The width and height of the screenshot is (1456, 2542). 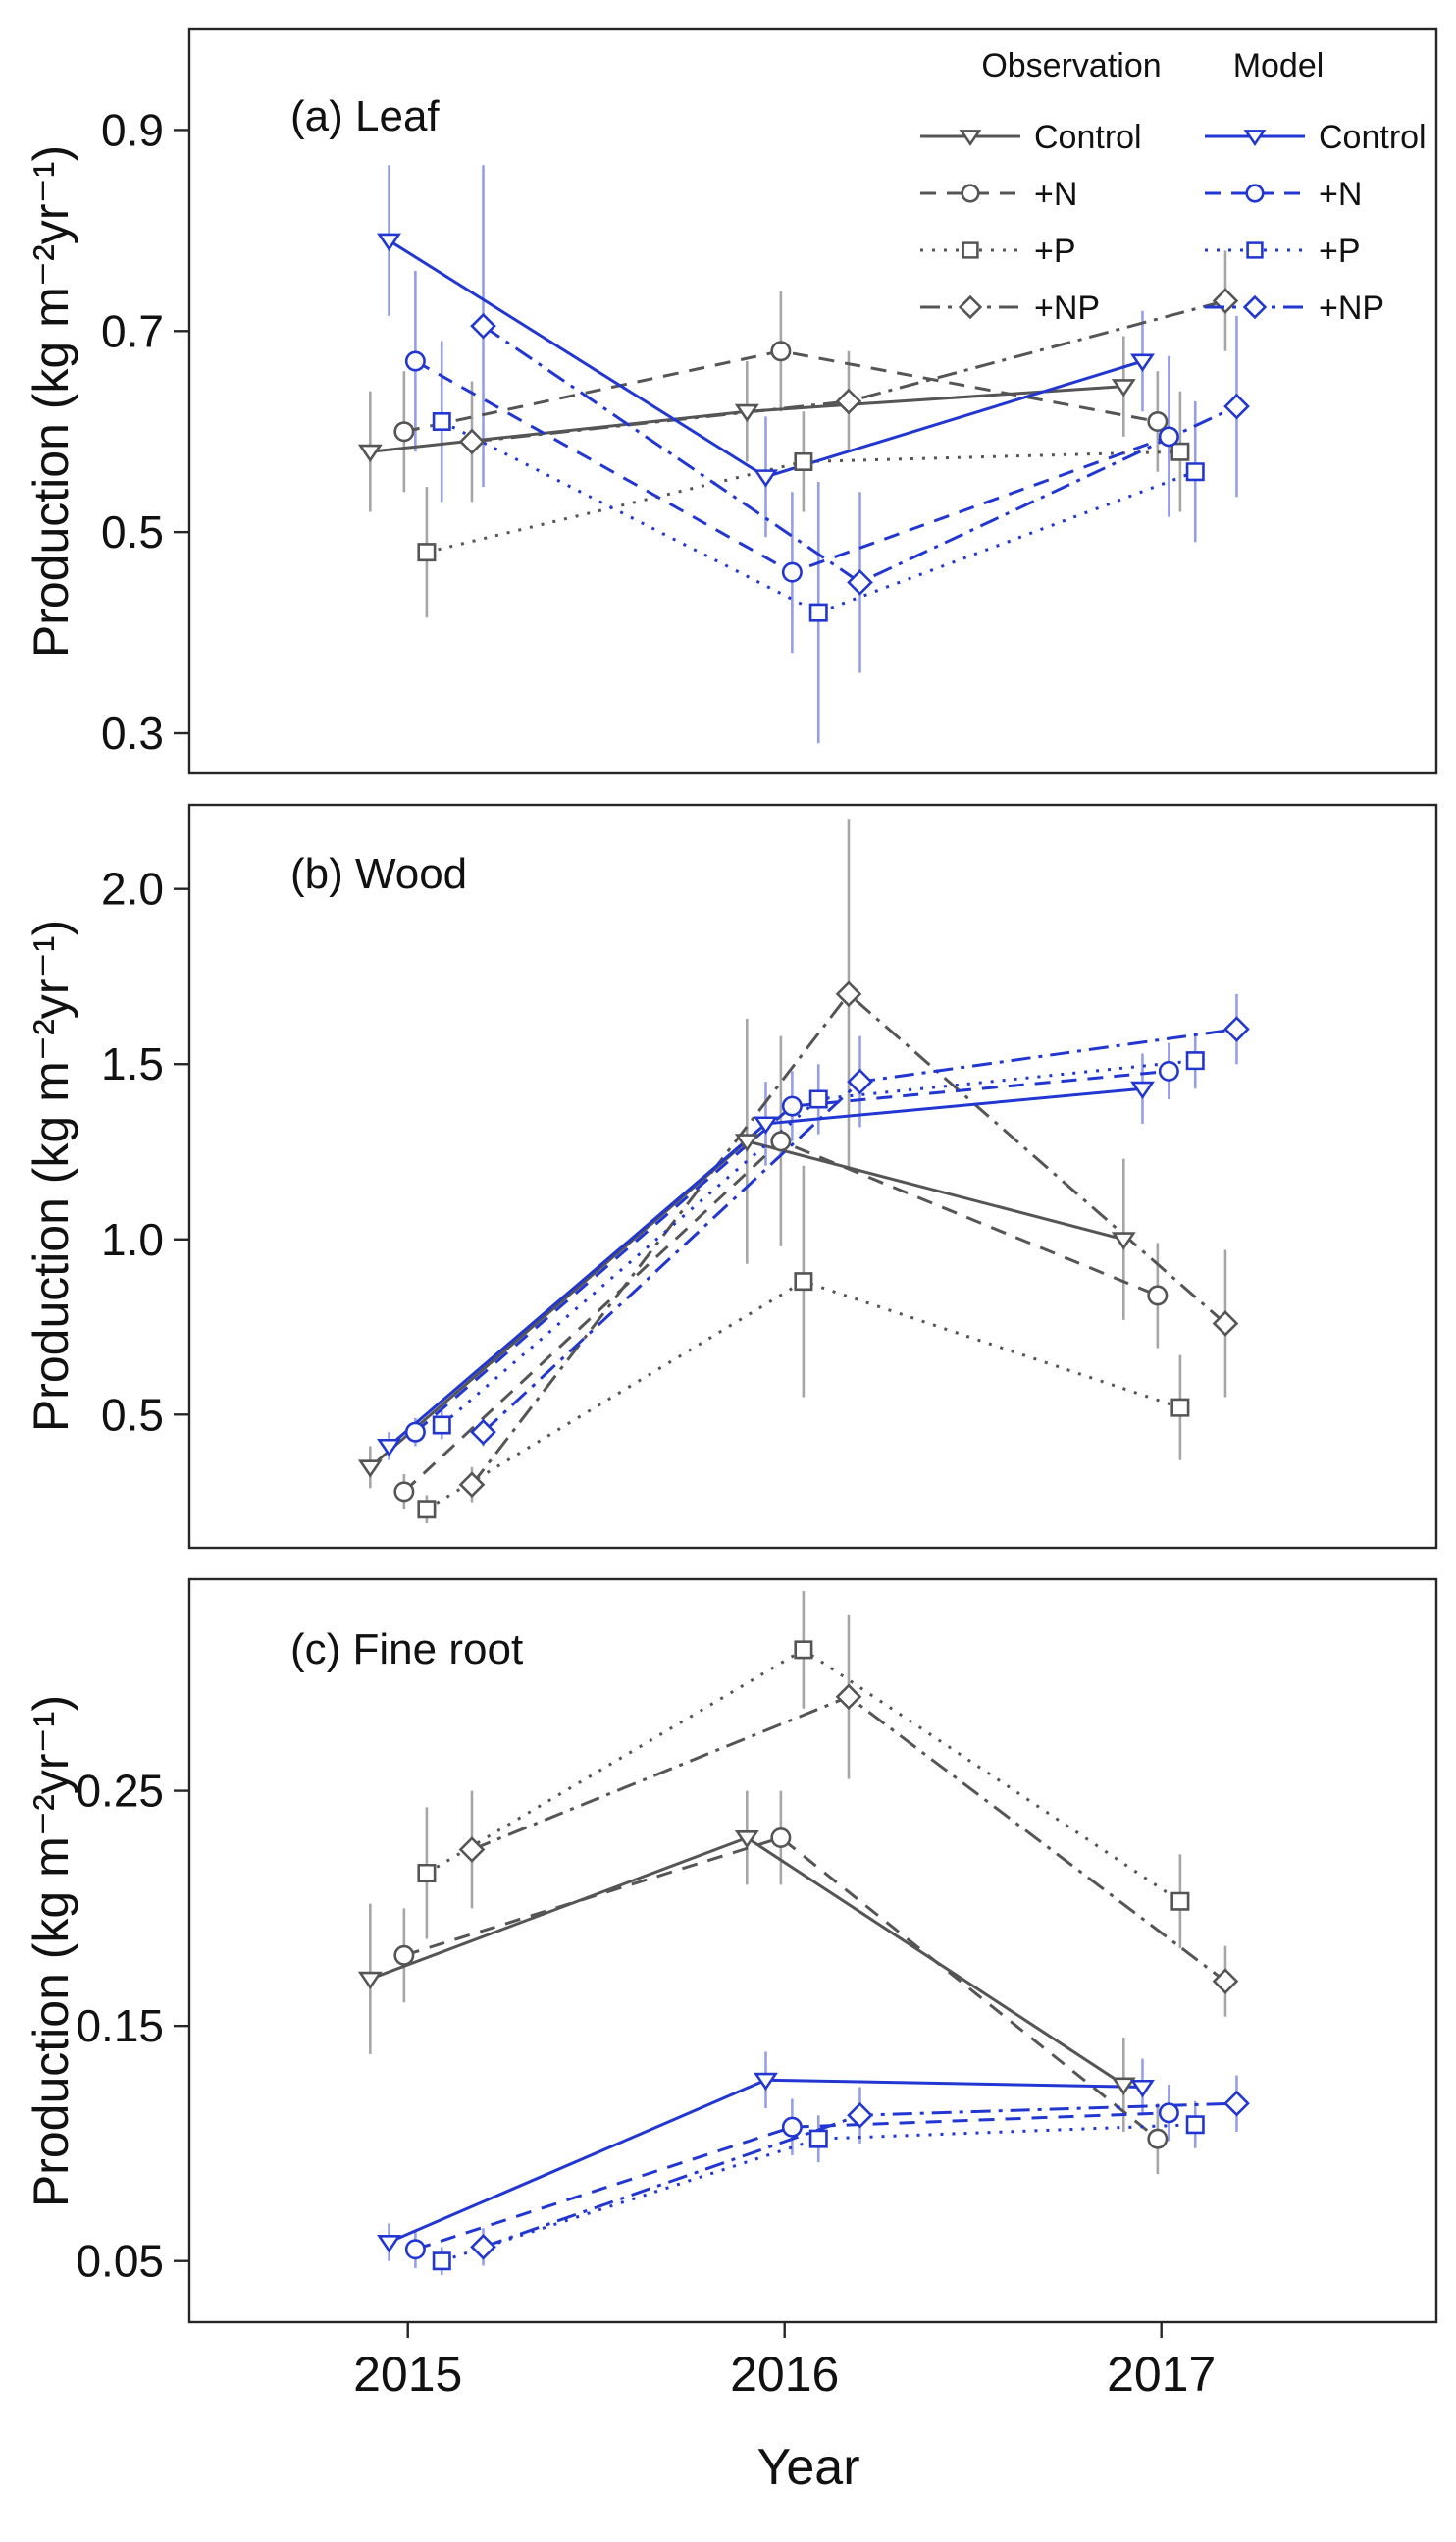 I want to click on series-line-model-+P, so click(x=818, y=1243).